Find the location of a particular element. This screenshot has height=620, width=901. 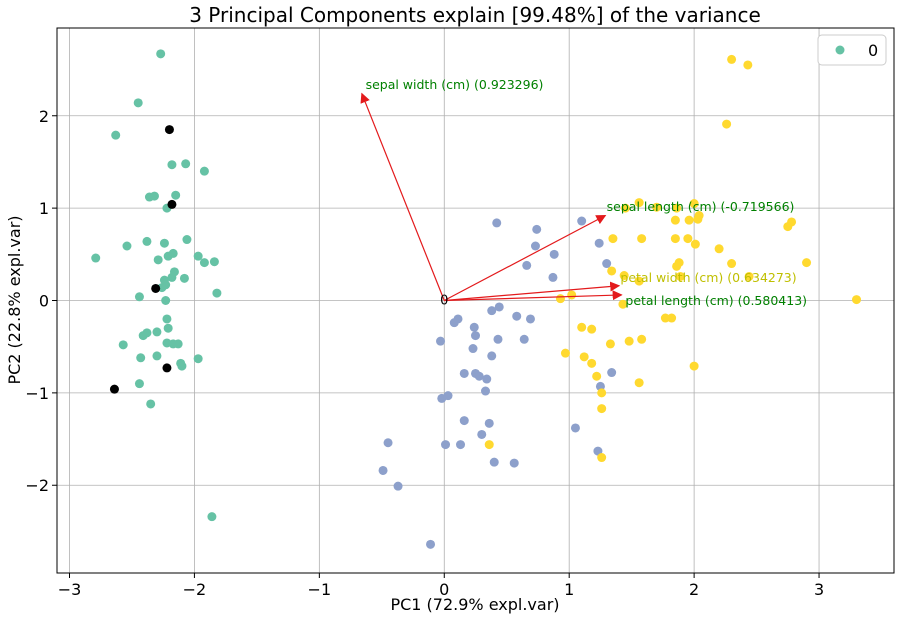

x-tick-label: −2 is located at coordinates (195, 589).